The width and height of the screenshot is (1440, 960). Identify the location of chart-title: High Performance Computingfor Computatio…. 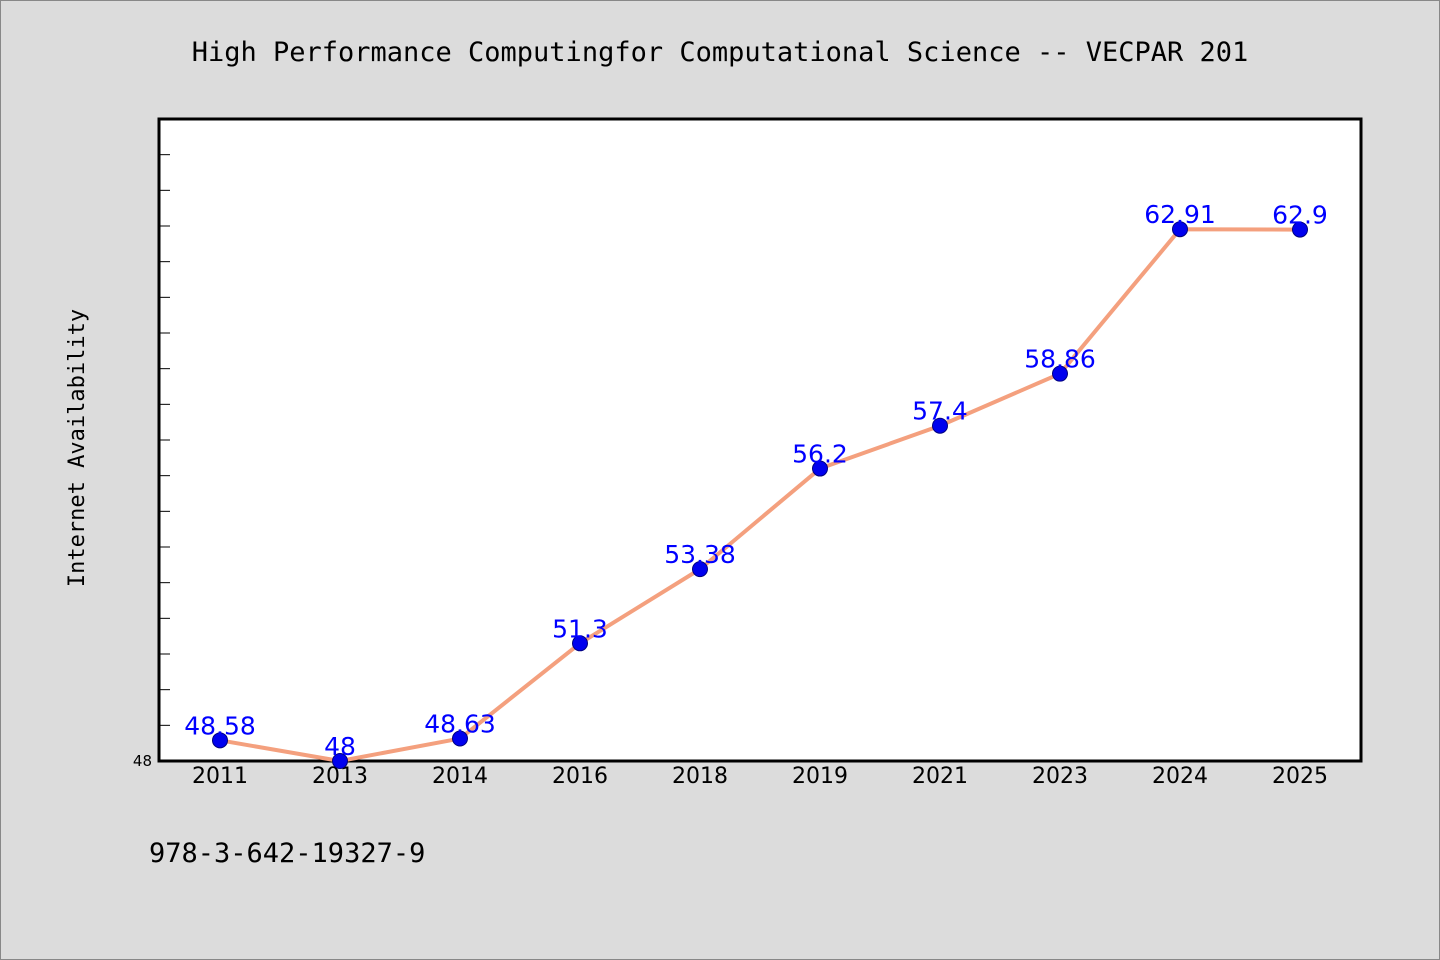
(720, 52).